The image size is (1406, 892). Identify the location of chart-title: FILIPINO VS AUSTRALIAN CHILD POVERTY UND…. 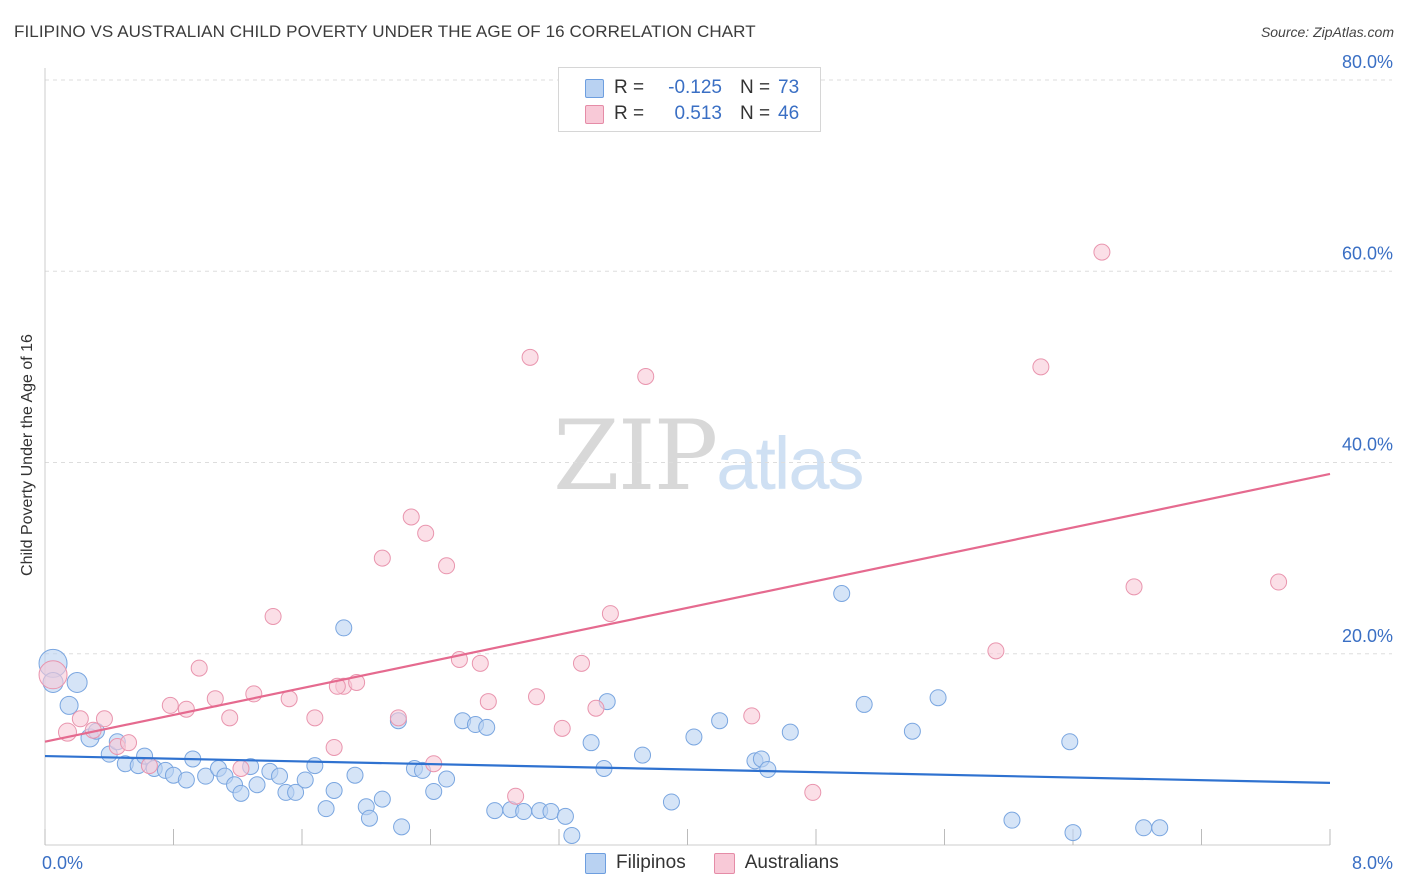
(385, 31).